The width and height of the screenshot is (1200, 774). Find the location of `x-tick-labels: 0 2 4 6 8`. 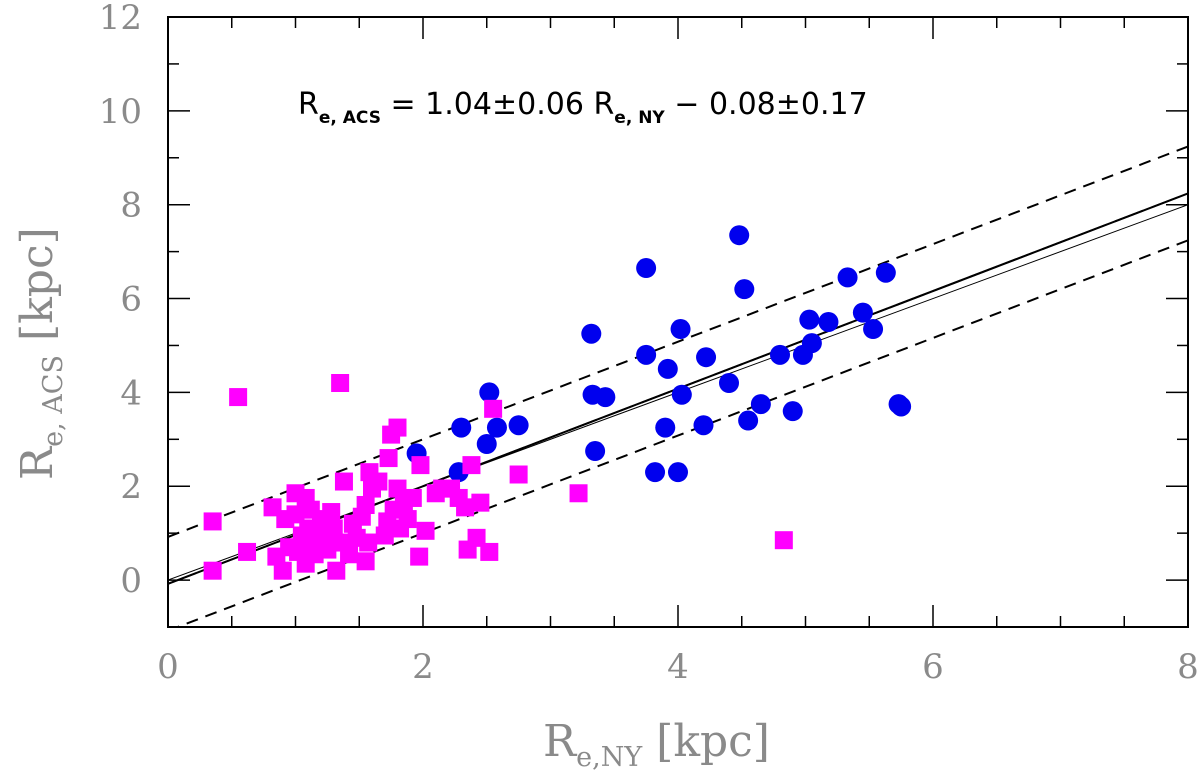

x-tick-labels: 0 2 4 6 8 is located at coordinates (678, 667).